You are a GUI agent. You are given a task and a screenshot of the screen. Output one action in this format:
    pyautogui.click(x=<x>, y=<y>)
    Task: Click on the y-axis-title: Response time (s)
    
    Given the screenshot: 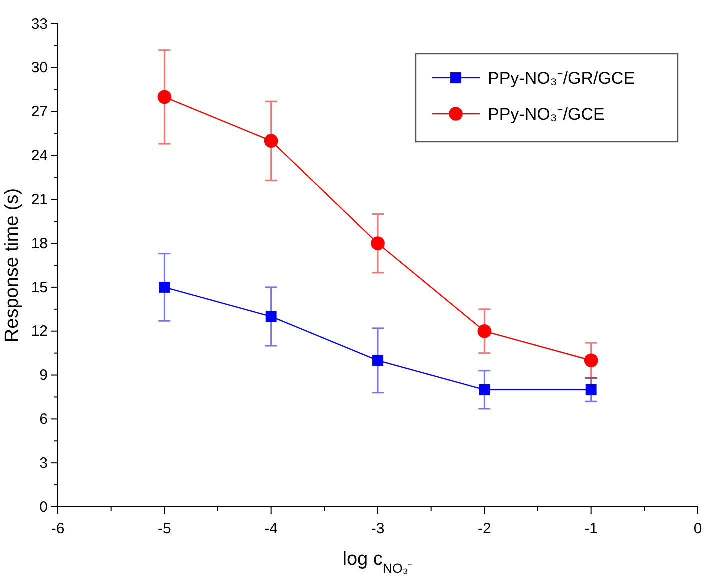 What is the action you would take?
    pyautogui.click(x=12, y=265)
    